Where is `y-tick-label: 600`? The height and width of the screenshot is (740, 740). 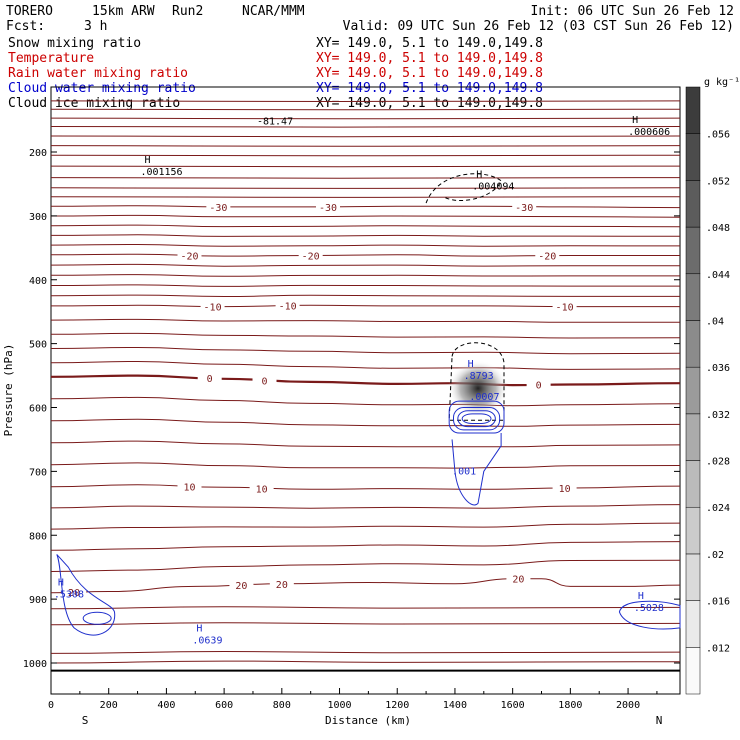 y-tick-label: 600 is located at coordinates (38, 409).